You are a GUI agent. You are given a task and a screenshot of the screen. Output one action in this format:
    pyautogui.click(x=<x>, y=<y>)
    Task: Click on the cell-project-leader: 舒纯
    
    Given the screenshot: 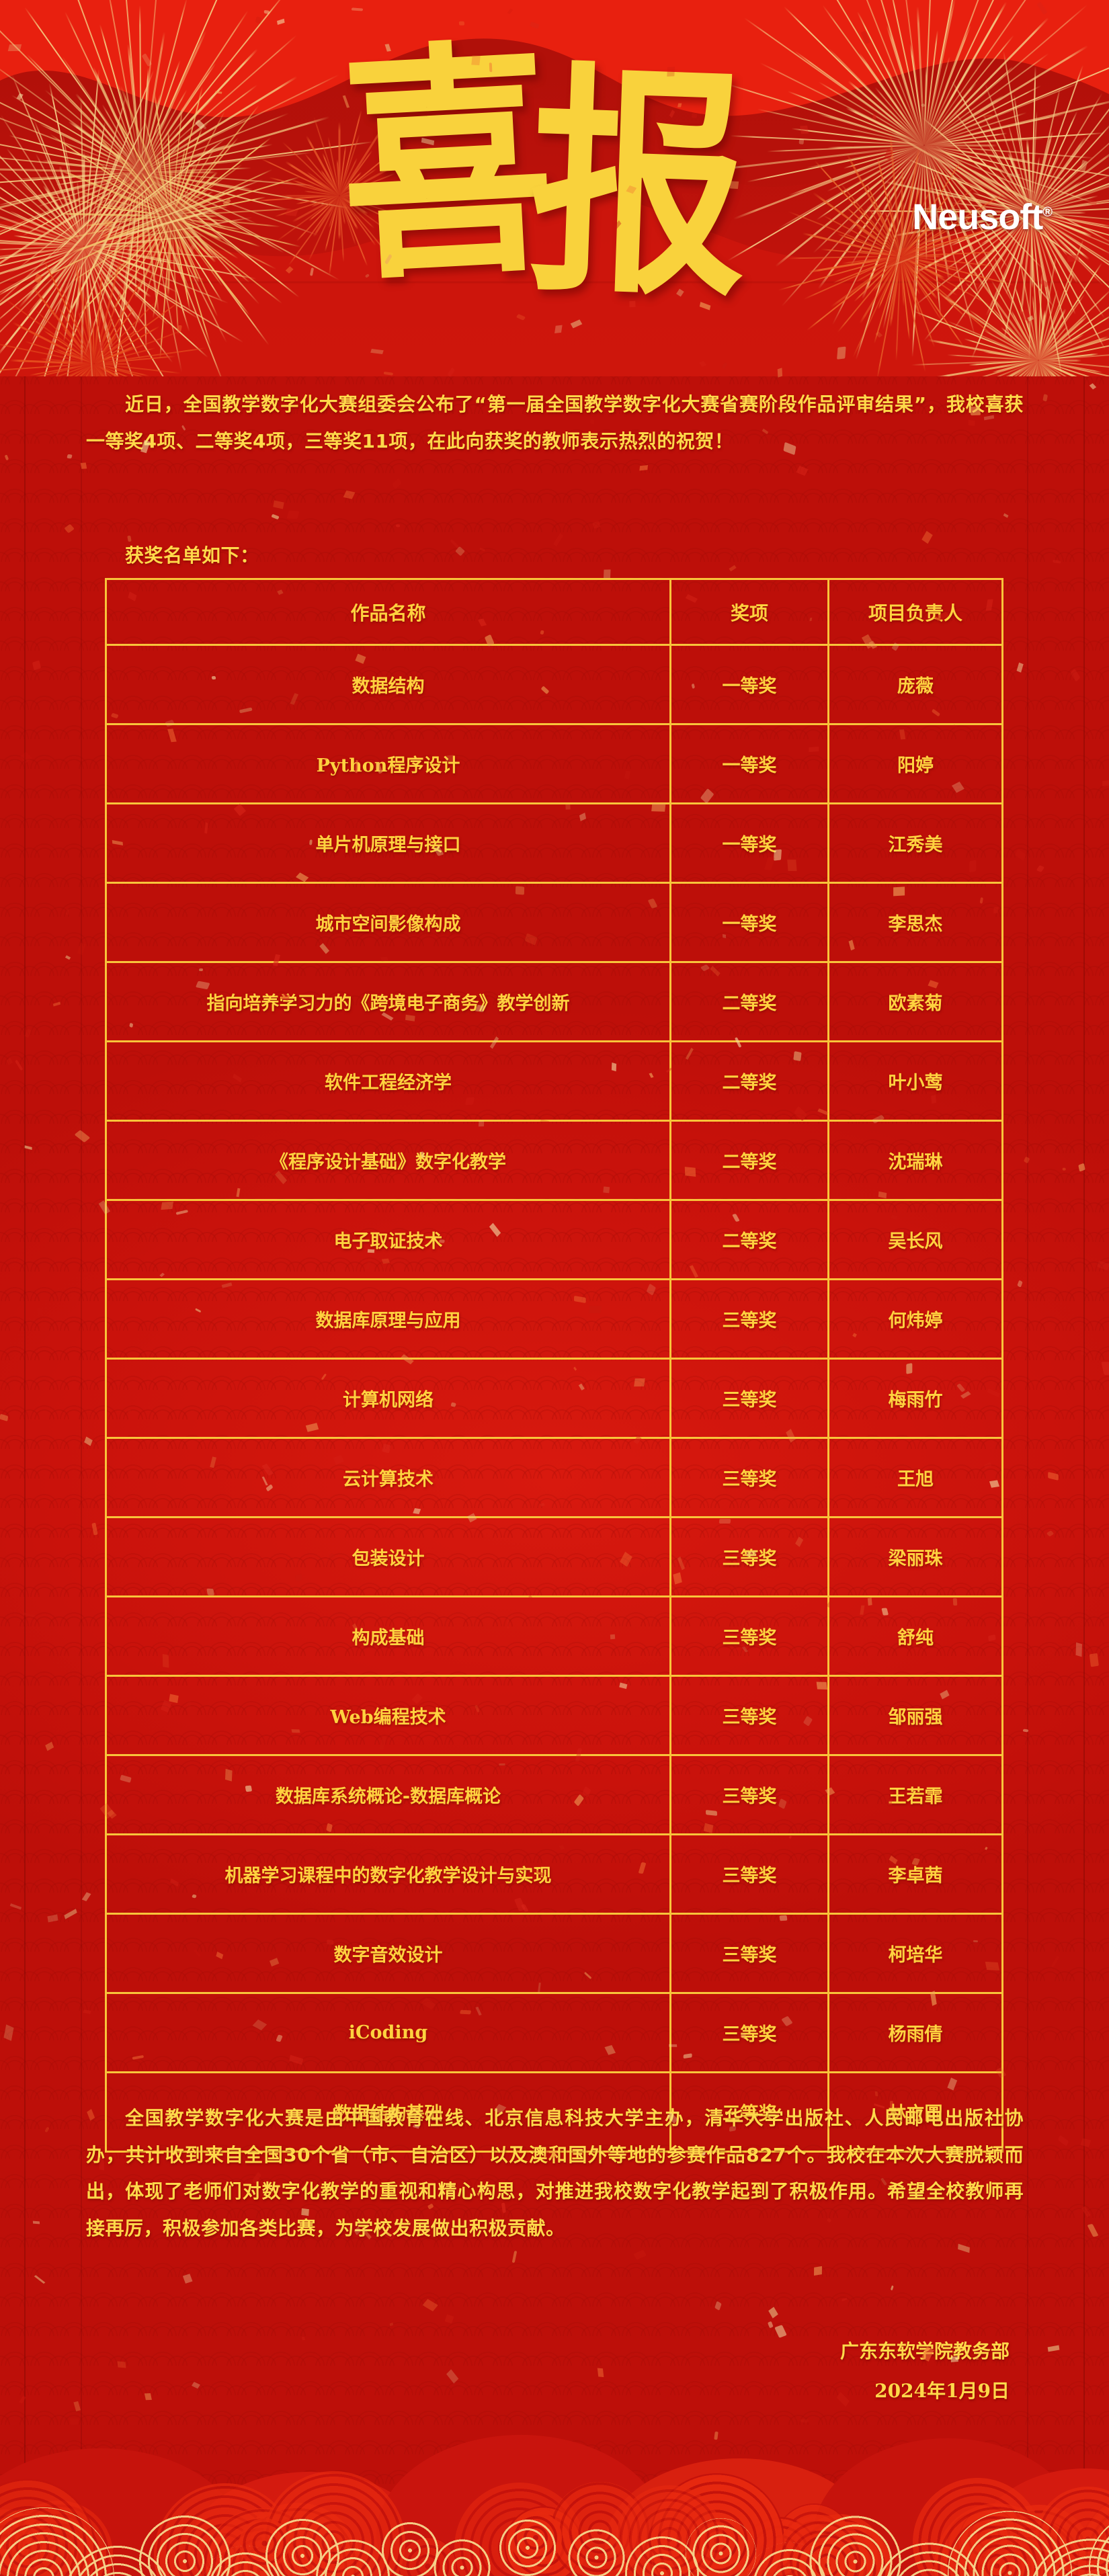 What is the action you would take?
    pyautogui.click(x=915, y=1636)
    